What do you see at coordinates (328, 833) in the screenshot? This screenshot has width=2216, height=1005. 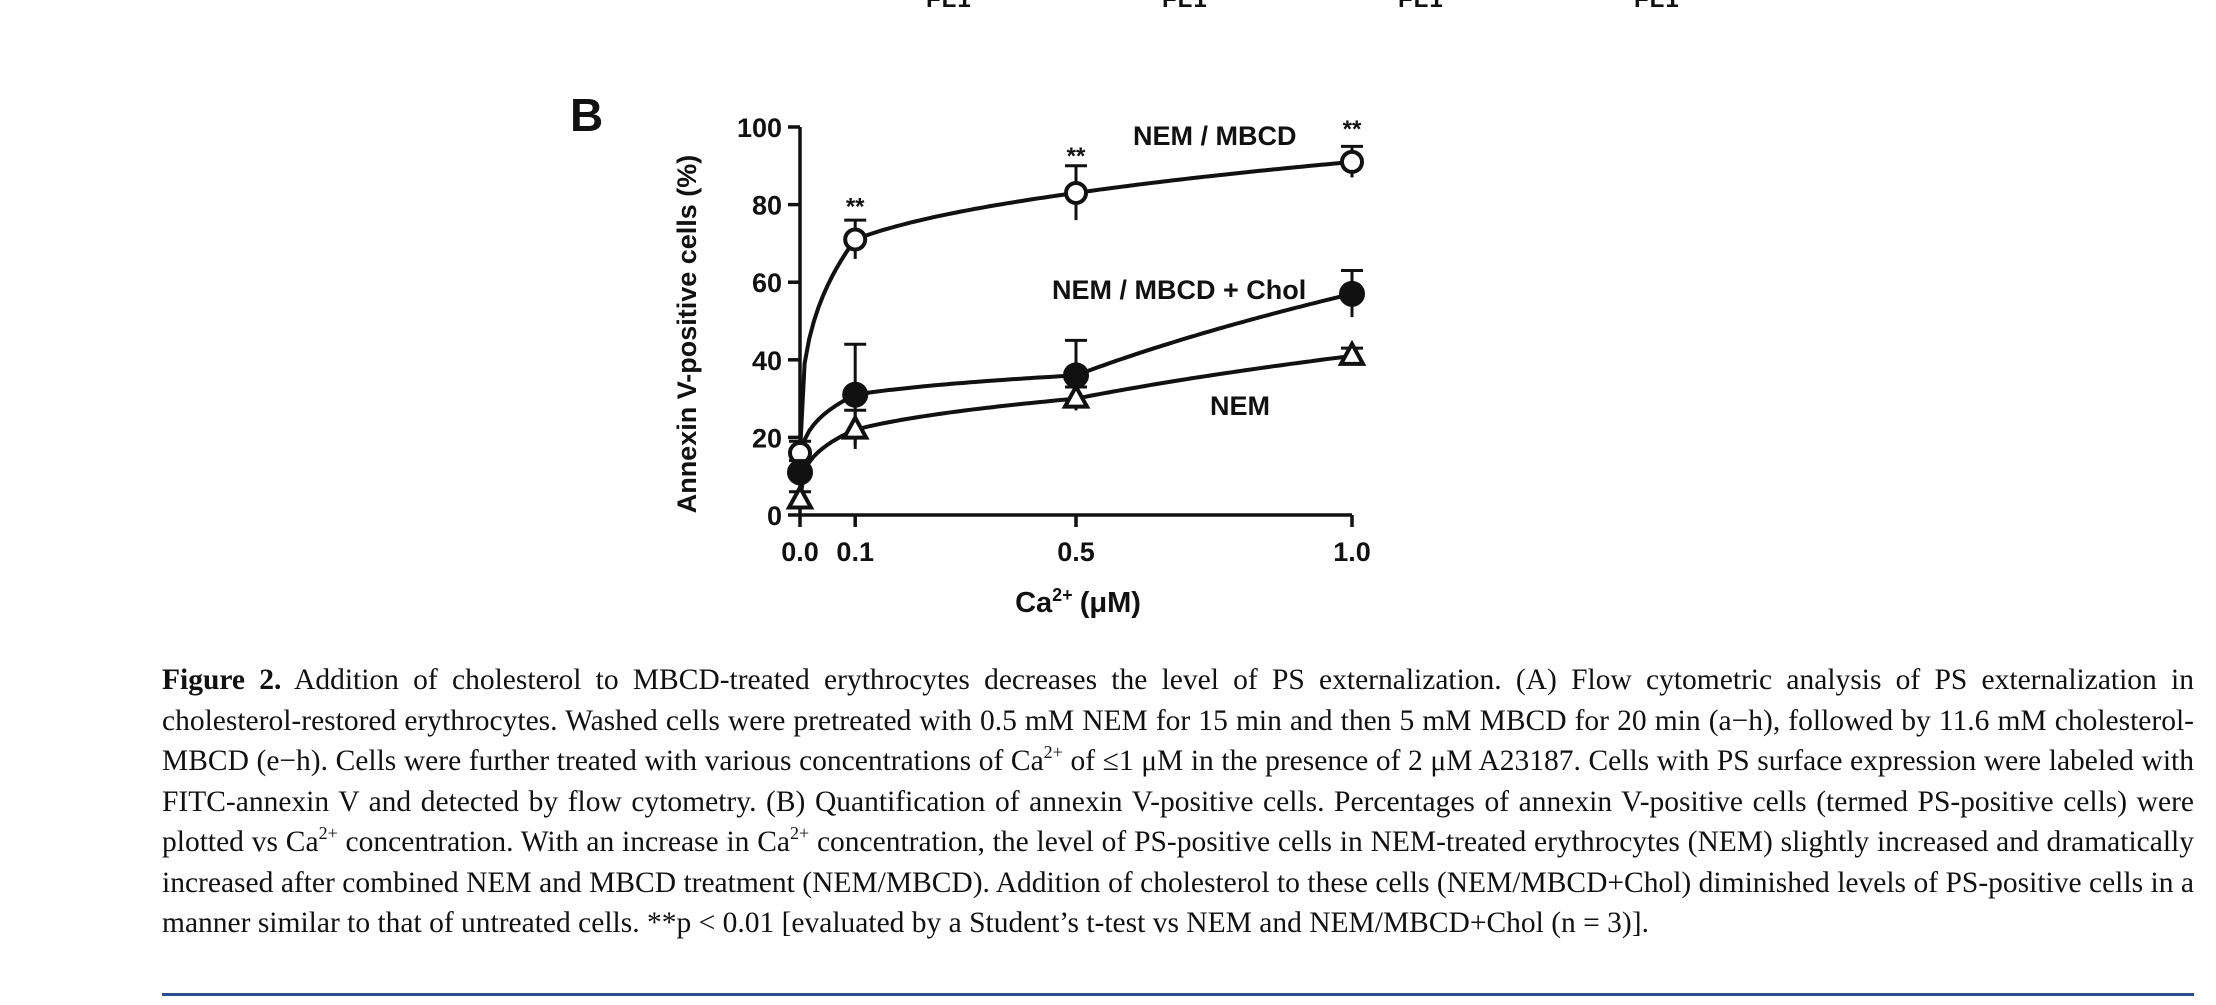 I see `caption-superscript-2: 2+` at bounding box center [328, 833].